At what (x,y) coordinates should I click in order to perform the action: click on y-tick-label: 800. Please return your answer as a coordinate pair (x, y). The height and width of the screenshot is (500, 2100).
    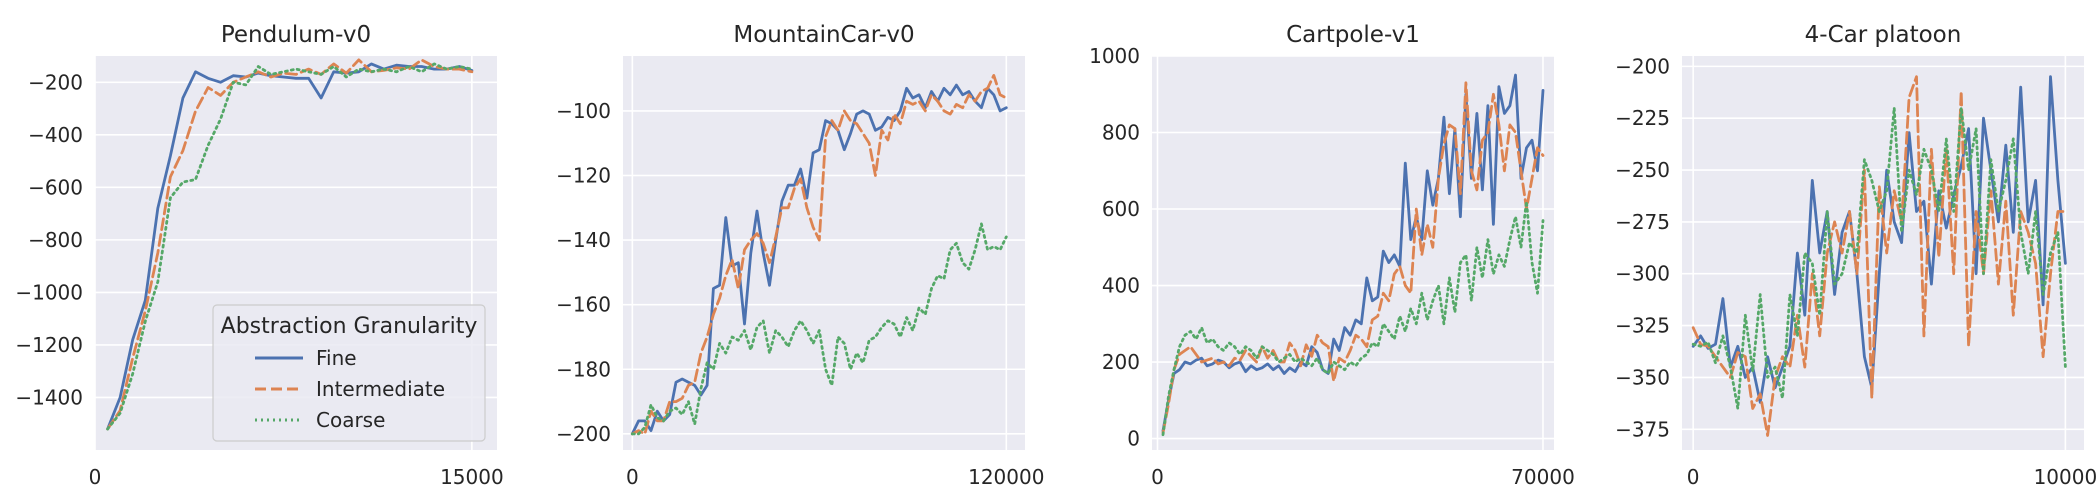
    Looking at the image, I should click on (1121, 133).